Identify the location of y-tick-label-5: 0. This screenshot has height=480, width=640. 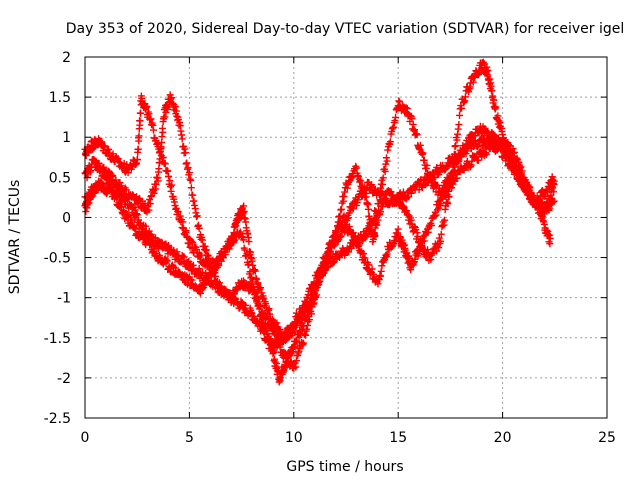
(66, 218).